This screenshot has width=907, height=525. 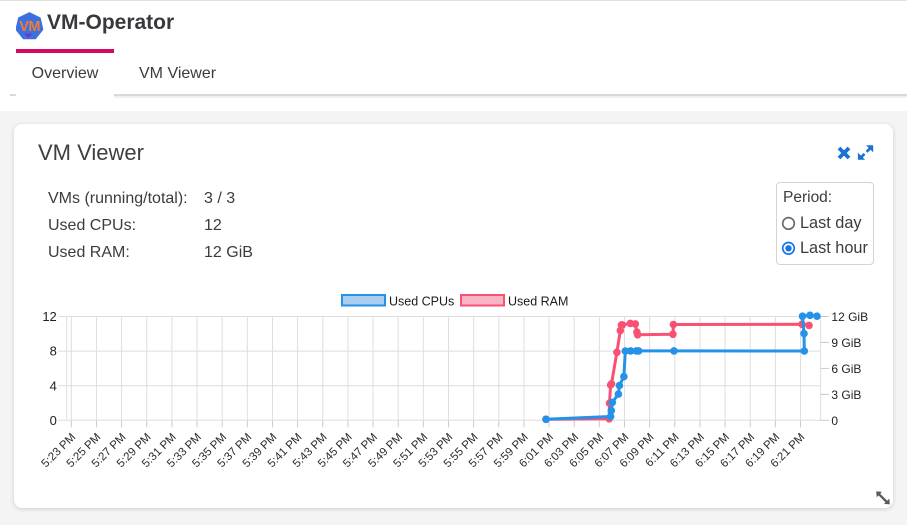 I want to click on svg-text: 9 GiB, so click(x=846, y=343).